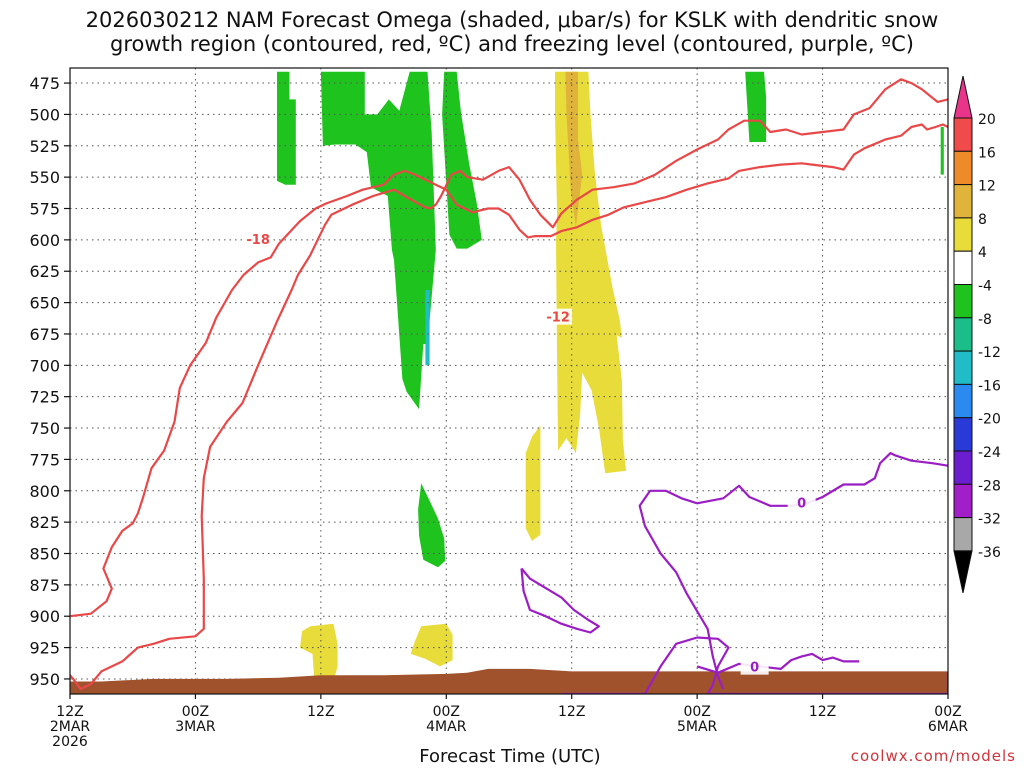  What do you see at coordinates (44, 397) in the screenshot?
I see `y-tick-label-725: 725` at bounding box center [44, 397].